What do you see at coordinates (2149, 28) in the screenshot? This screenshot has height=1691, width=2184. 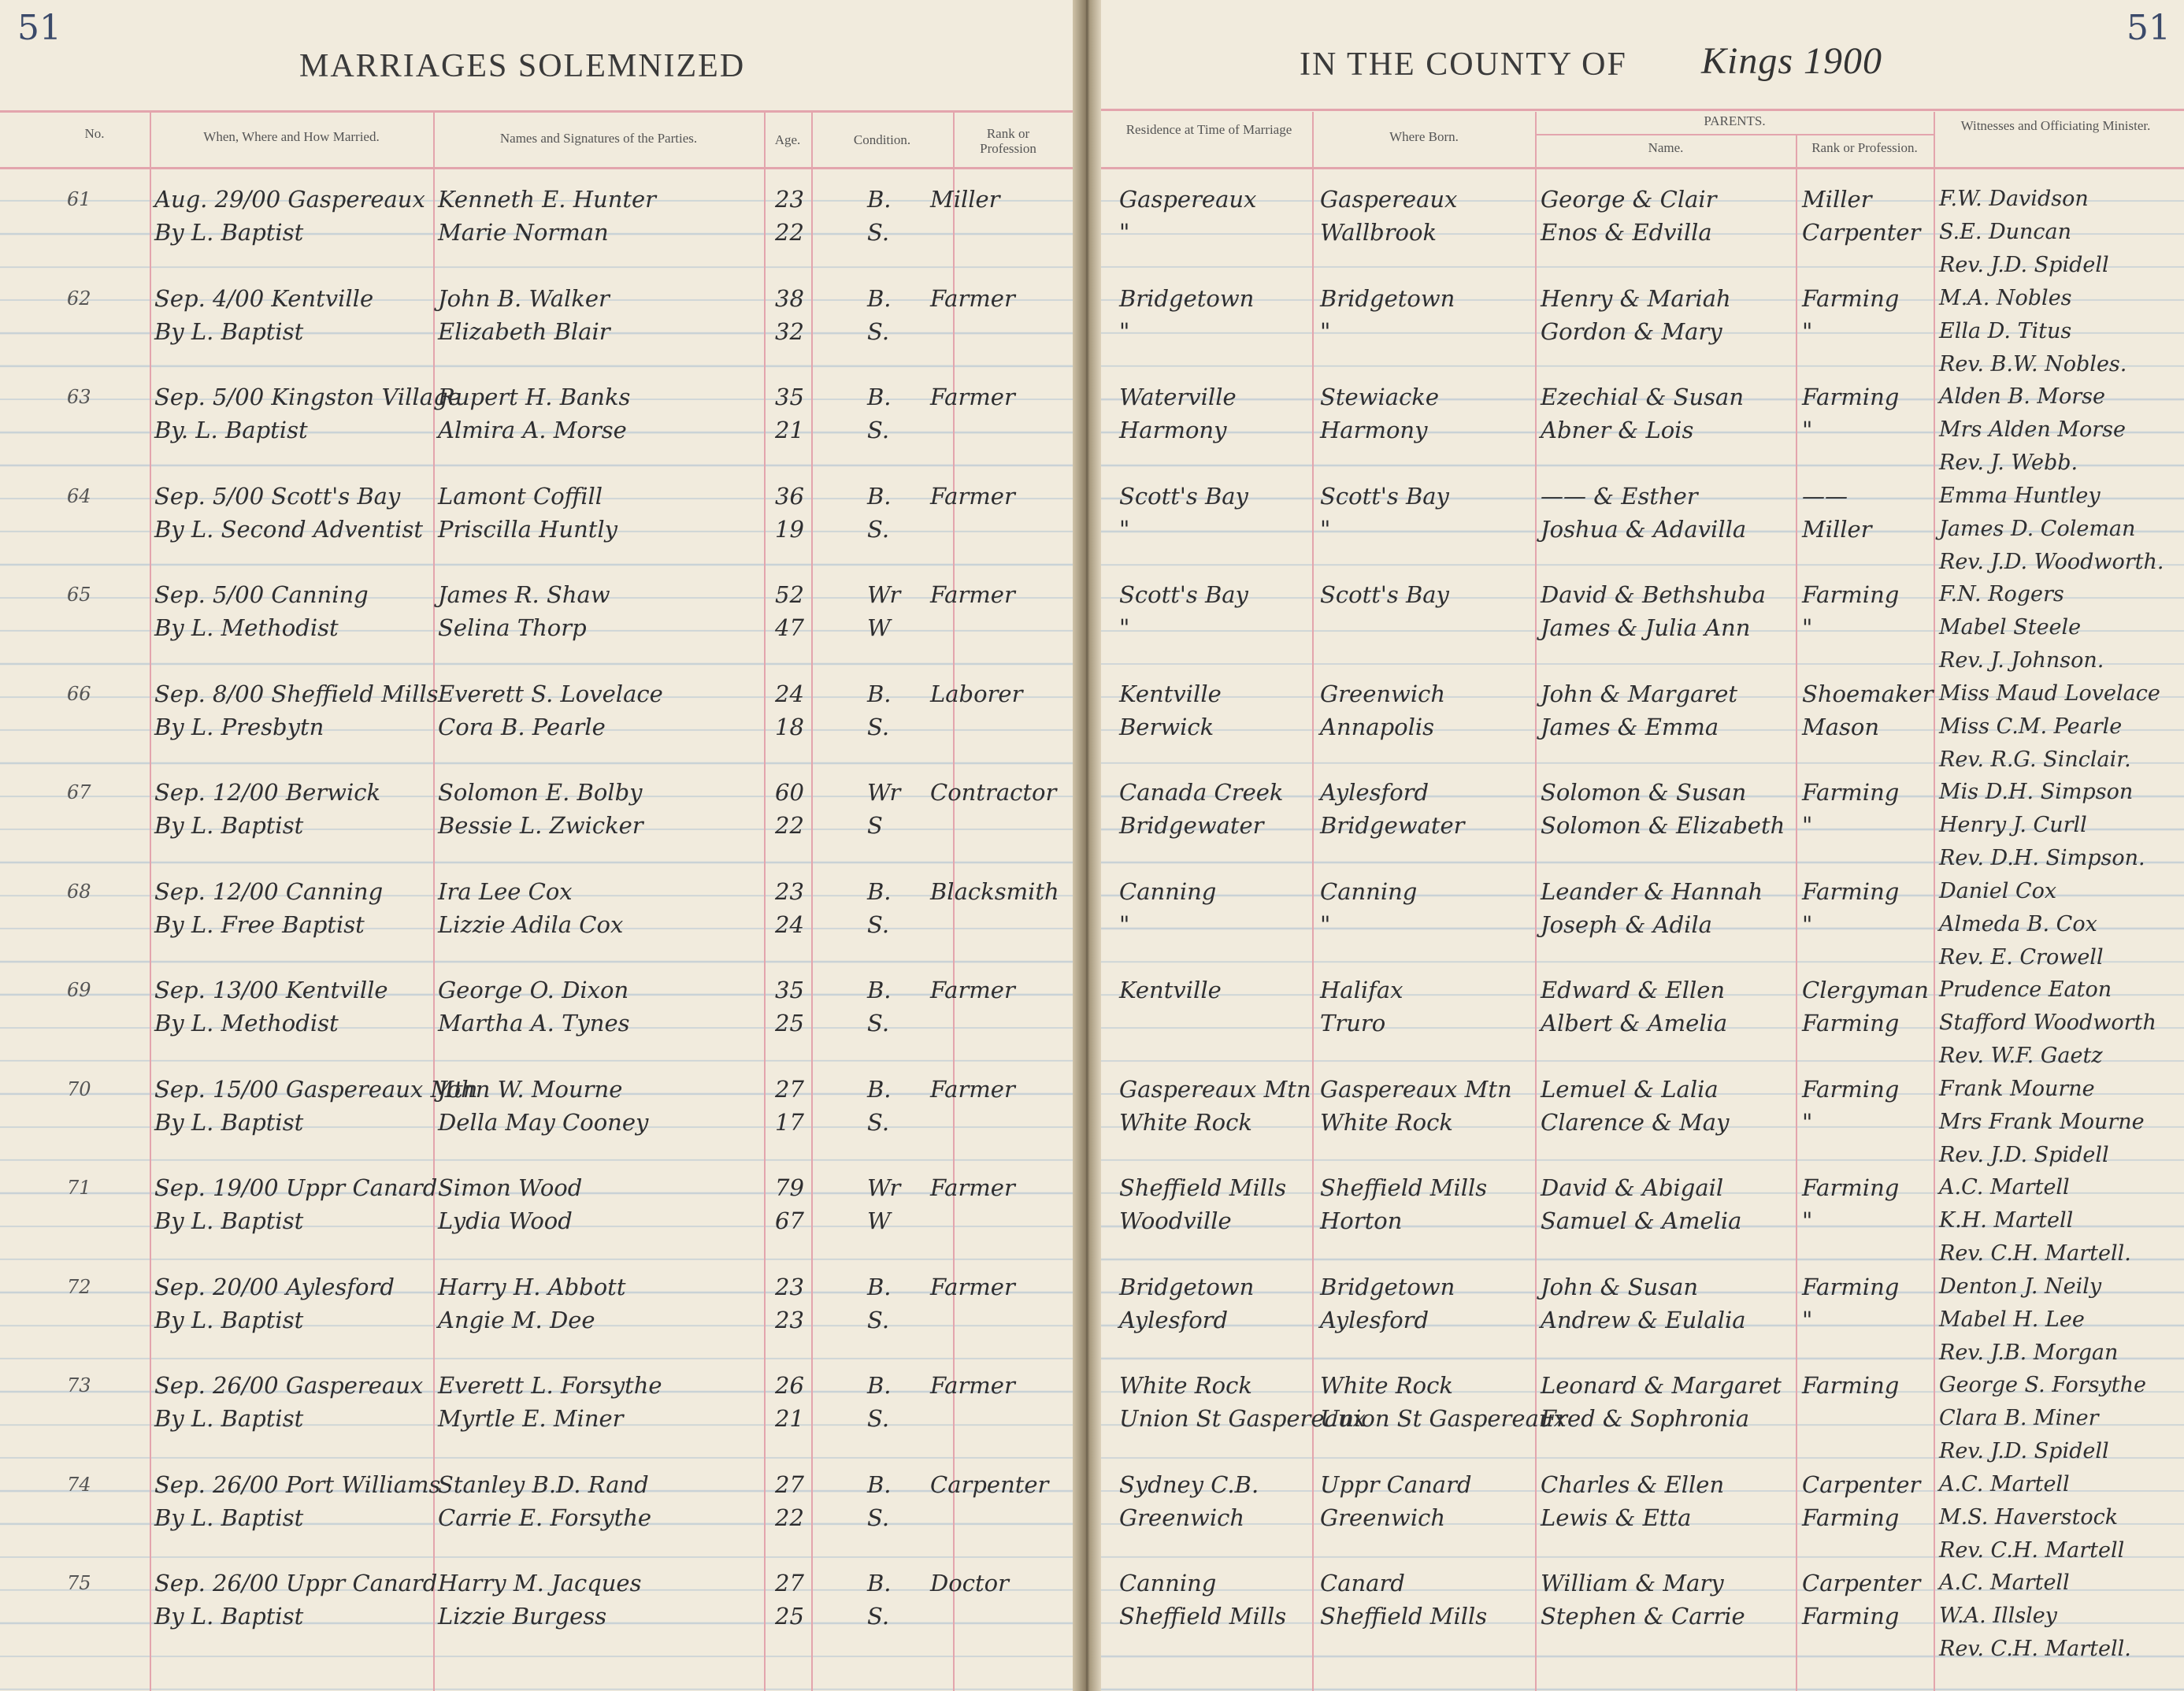 I see `right-page-number: 51` at bounding box center [2149, 28].